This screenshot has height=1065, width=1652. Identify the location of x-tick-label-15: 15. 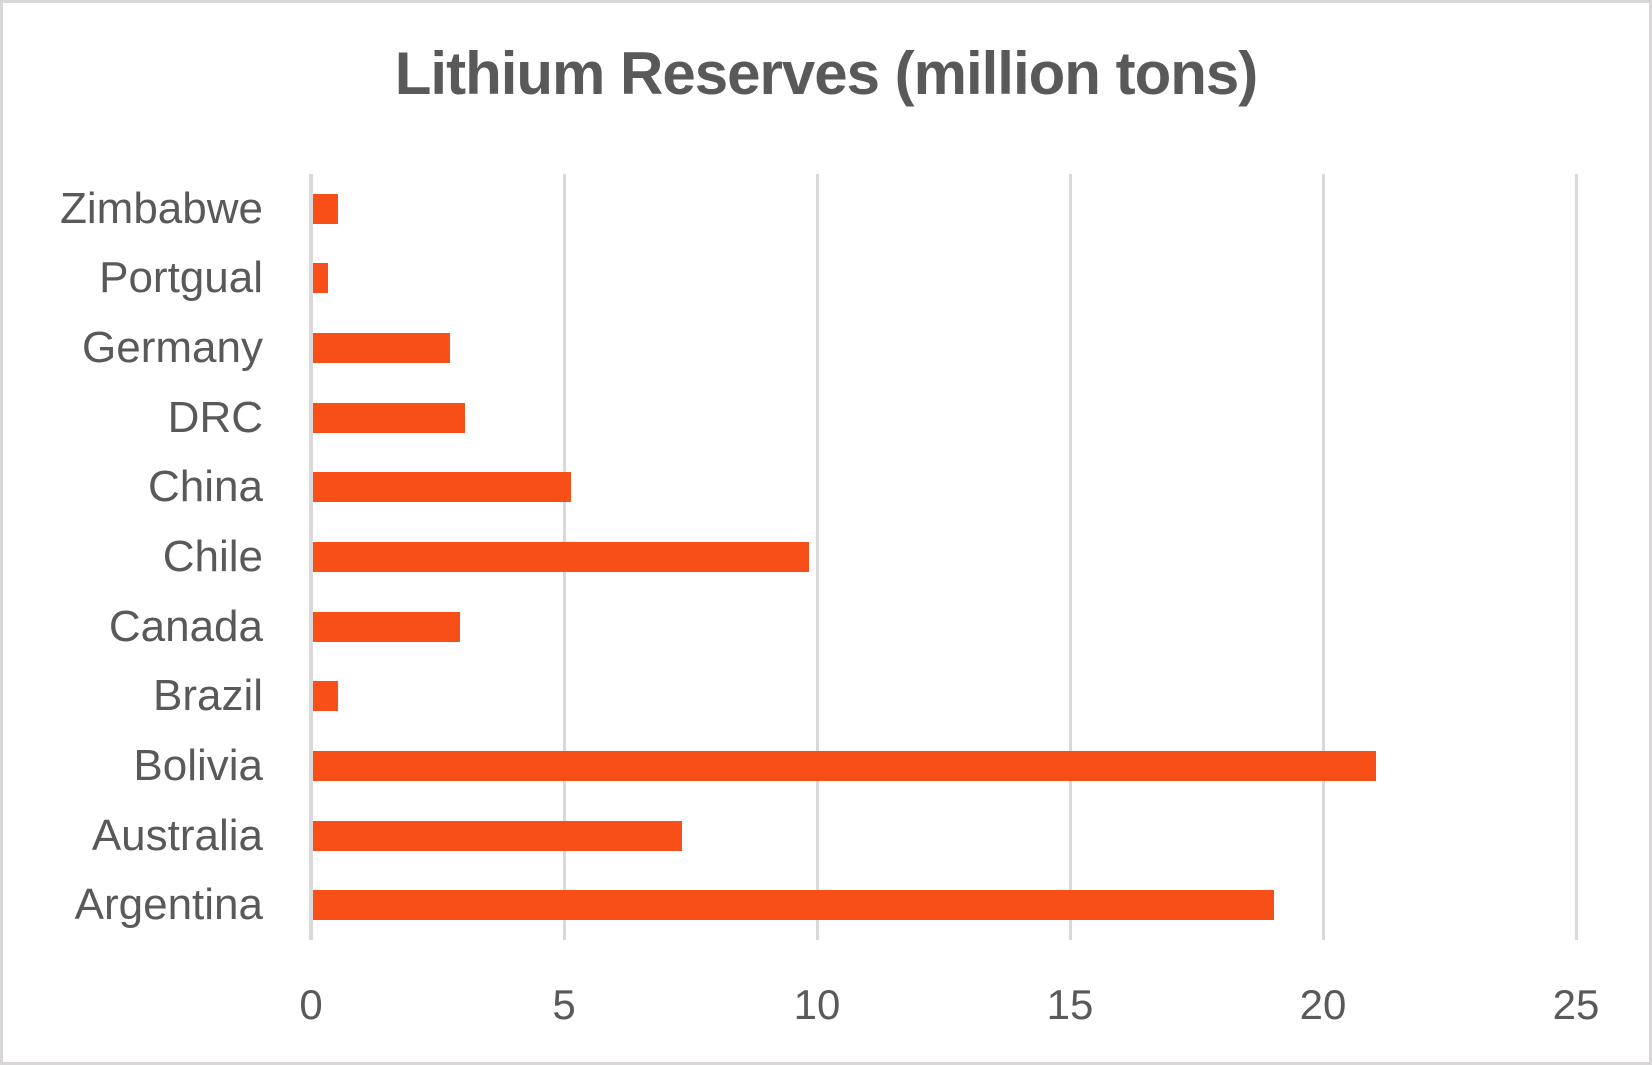
(1070, 1004).